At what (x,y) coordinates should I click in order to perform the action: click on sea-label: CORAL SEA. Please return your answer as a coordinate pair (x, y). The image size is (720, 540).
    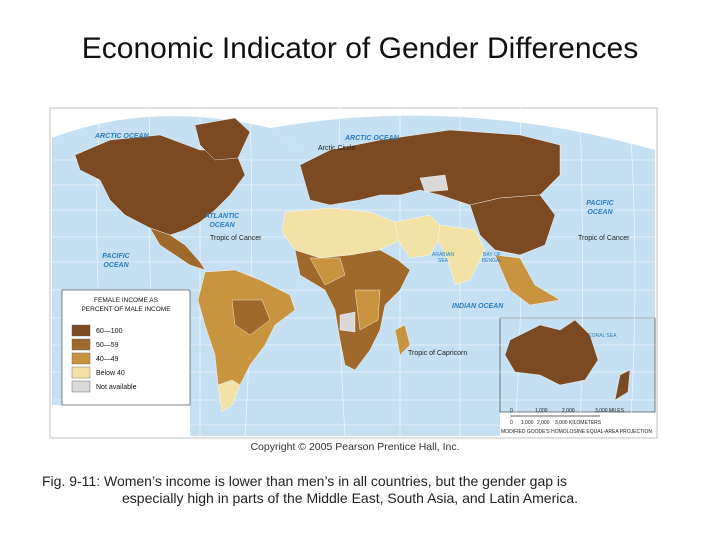
    Looking at the image, I should click on (602, 336).